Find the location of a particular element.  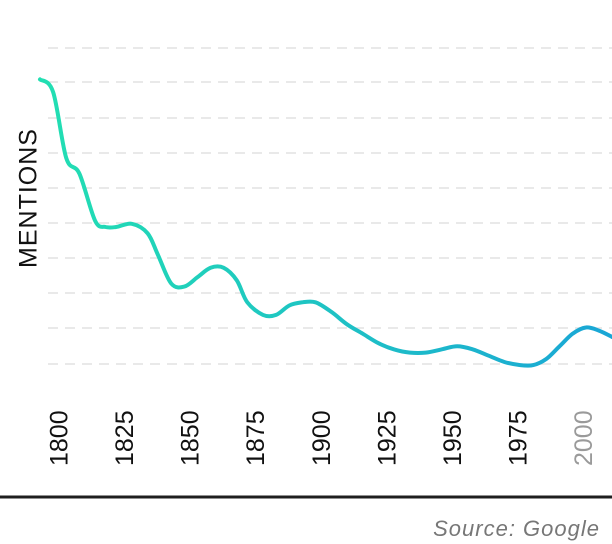

x-tick-label: 1975 is located at coordinates (519, 438).